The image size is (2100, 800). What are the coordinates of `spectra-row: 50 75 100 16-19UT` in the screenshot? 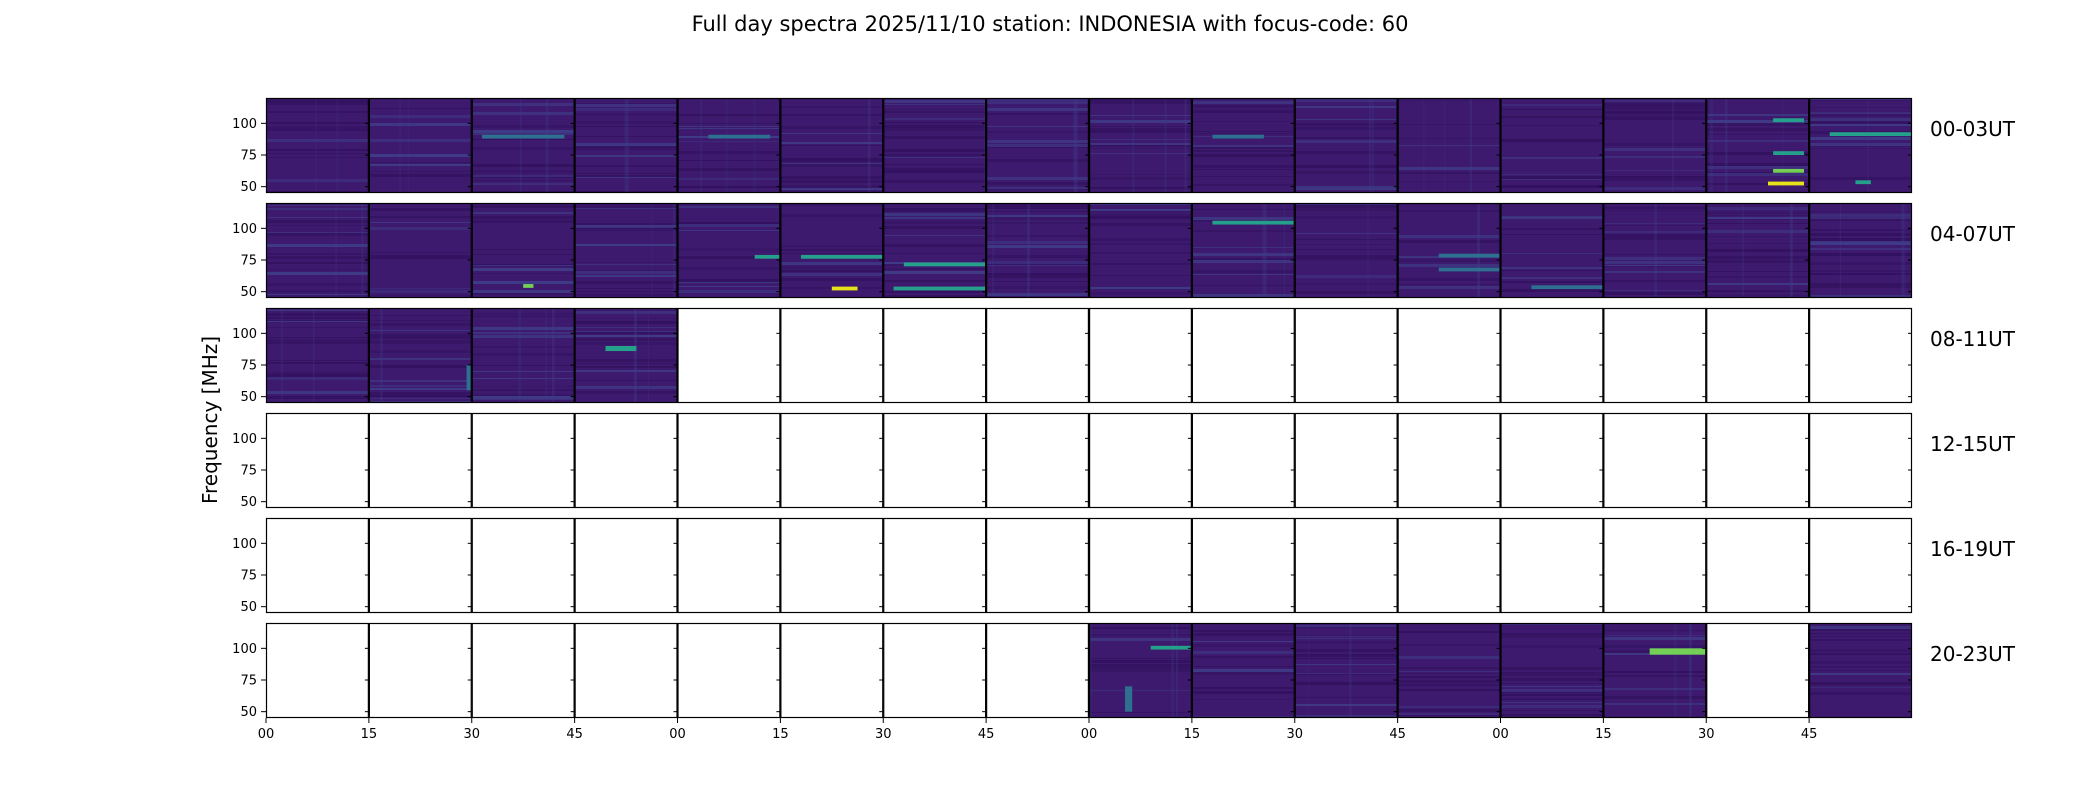 It's located at (1124, 566).